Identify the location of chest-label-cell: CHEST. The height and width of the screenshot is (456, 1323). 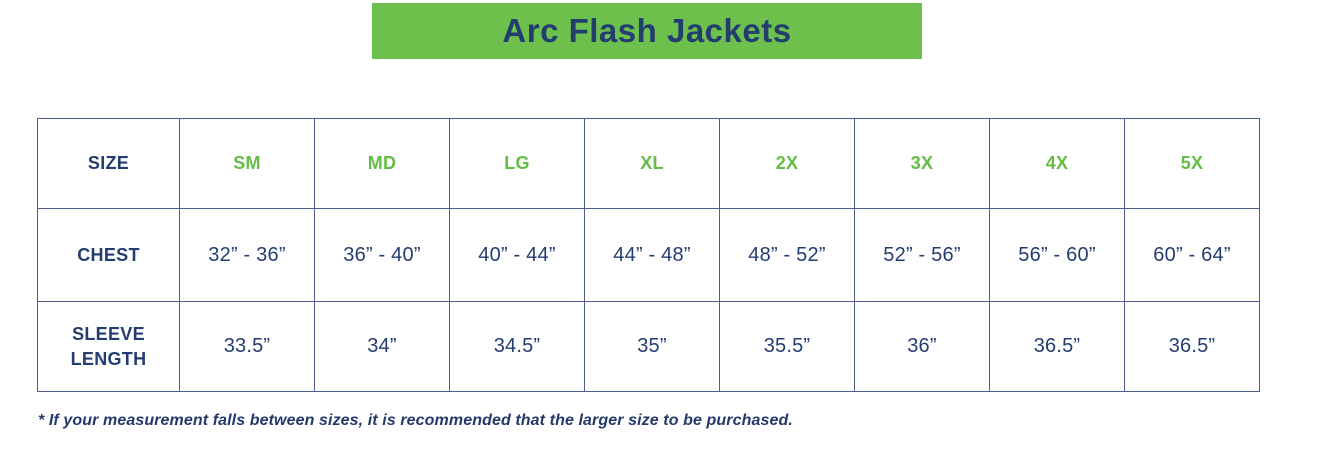
(108, 255).